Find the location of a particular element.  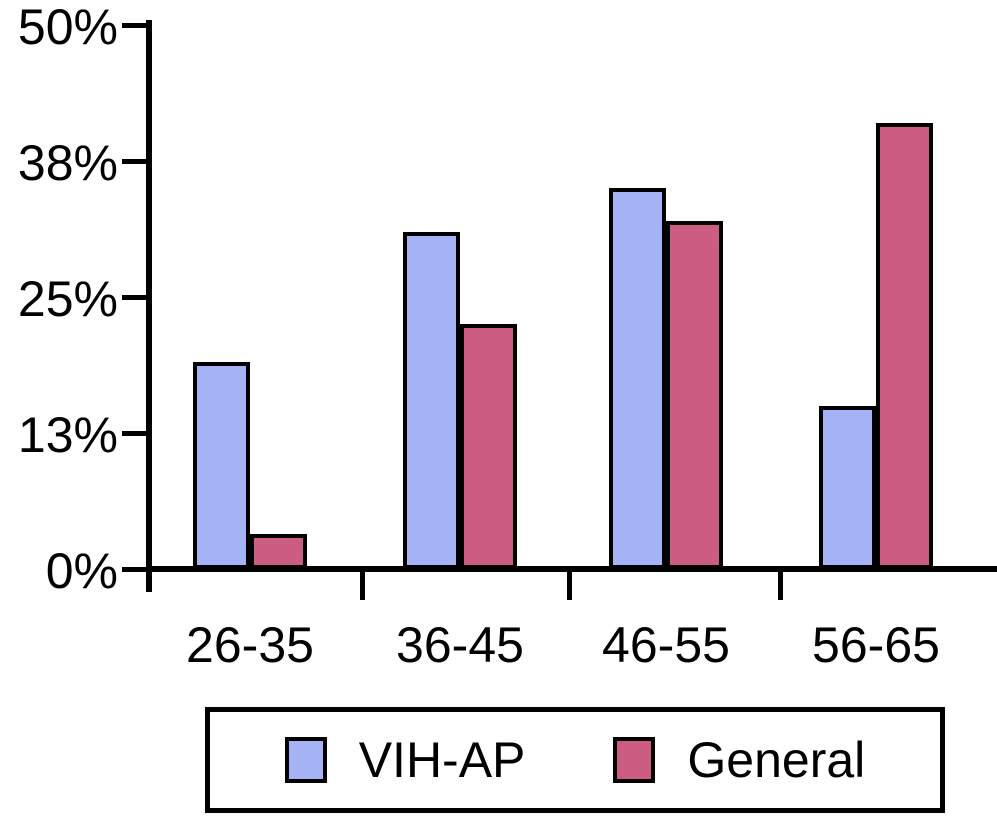

legend-item-vih-ap: VIH-AP is located at coordinates (405, 760).